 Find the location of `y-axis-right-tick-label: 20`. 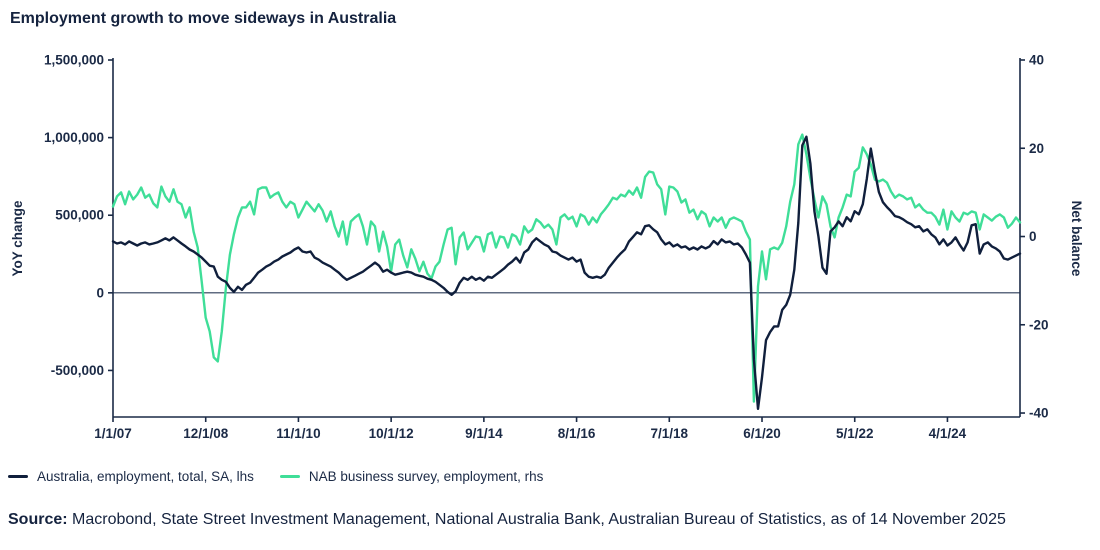

y-axis-right-tick-label: 20 is located at coordinates (1036, 148).